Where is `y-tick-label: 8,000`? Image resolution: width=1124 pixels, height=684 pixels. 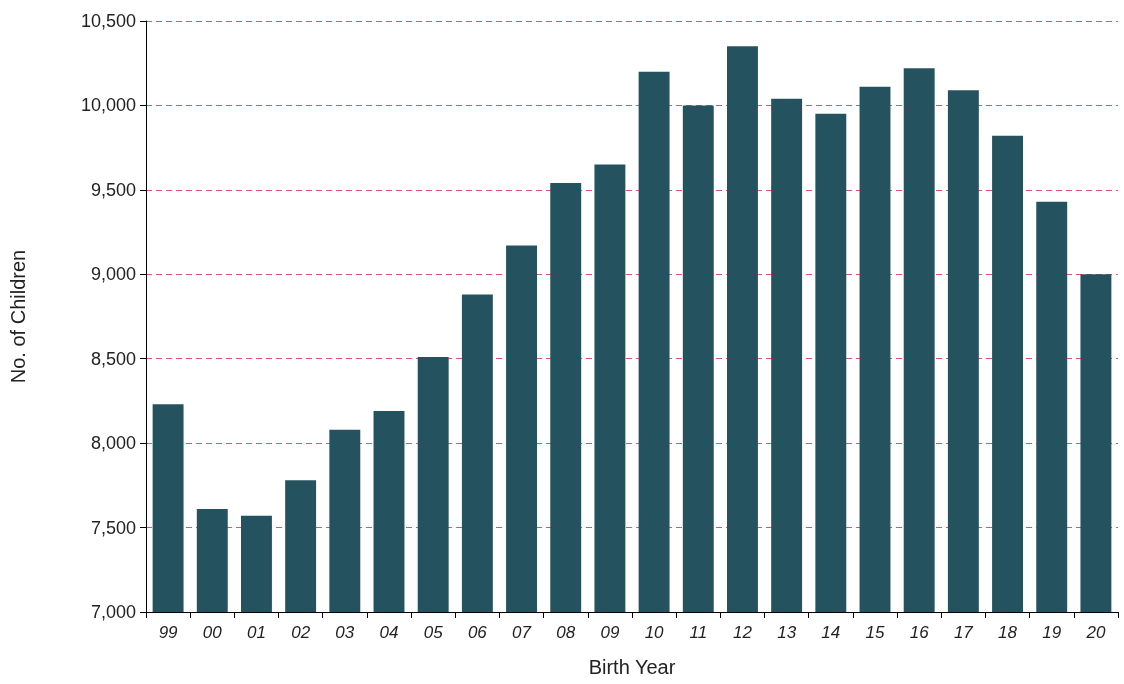 y-tick-label: 8,000 is located at coordinates (113, 443).